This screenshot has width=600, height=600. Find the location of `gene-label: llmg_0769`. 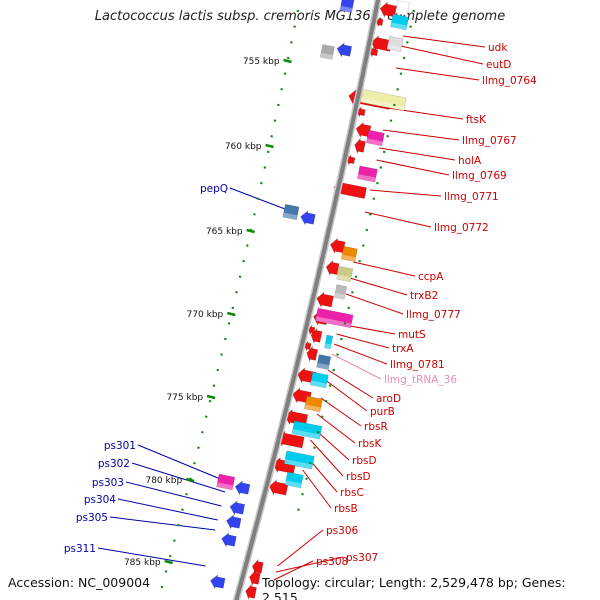

gene-label: llmg_0769 is located at coordinates (479, 176).